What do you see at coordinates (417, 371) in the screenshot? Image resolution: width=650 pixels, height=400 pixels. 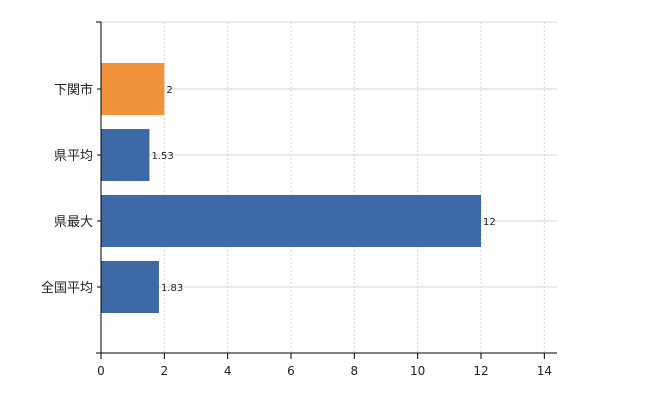 I see `x-tick-label-10: 10` at bounding box center [417, 371].